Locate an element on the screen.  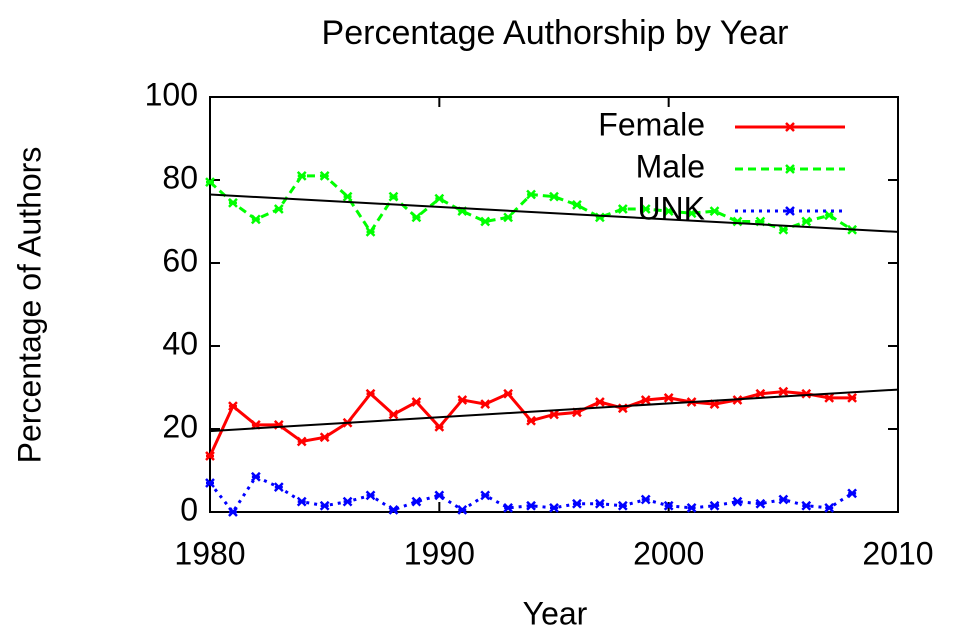
legend-label: UNK is located at coordinates (671, 208).